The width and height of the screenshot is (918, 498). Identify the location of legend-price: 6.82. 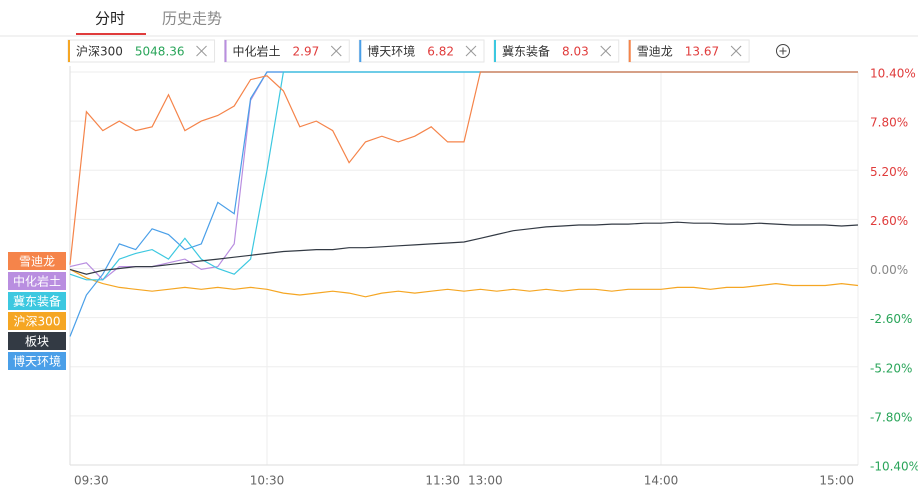
(440, 52).